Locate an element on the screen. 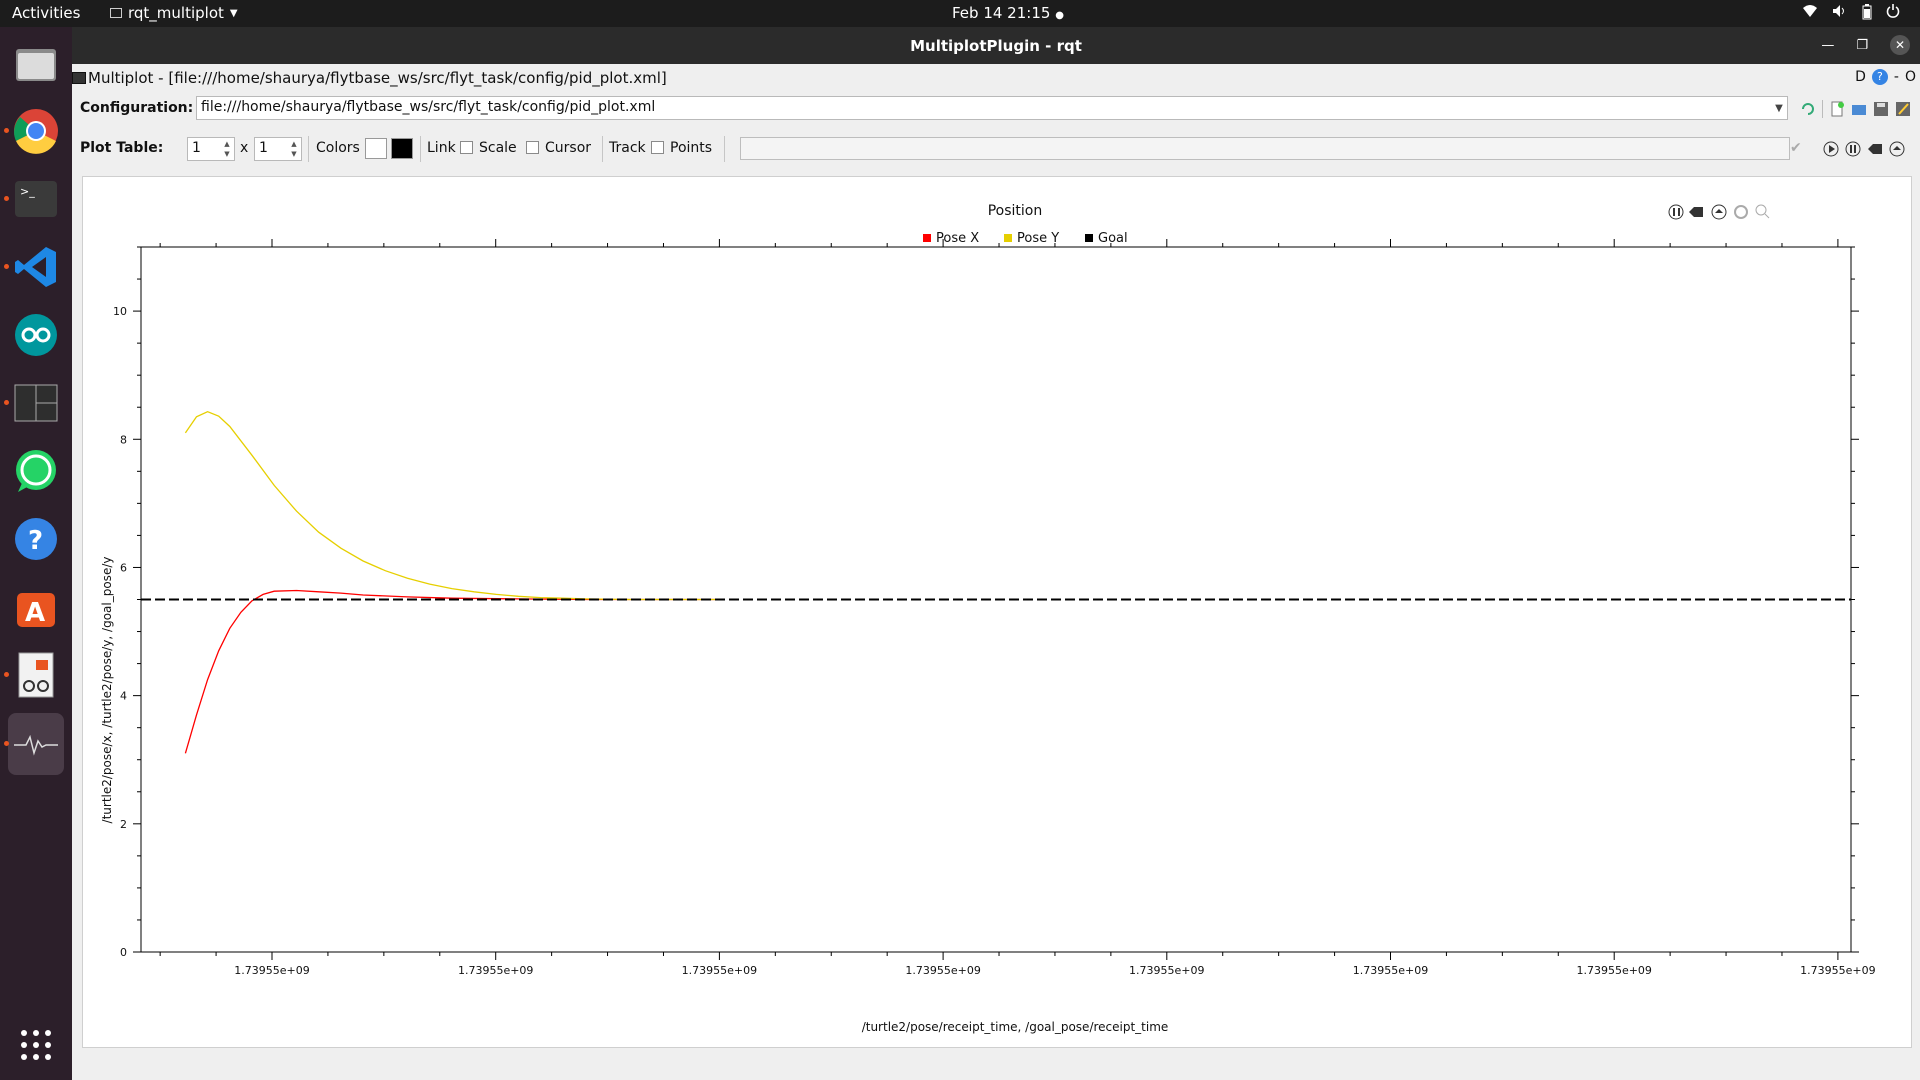 The image size is (1920, 1080). plot-table-label: Plot Table: is located at coordinates (122, 148).